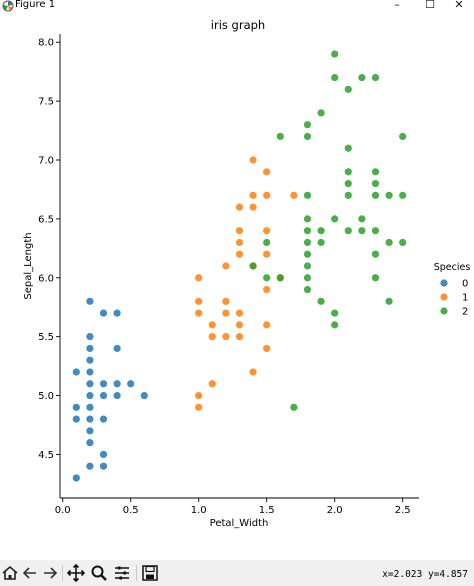  What do you see at coordinates (430, 5) in the screenshot?
I see `maximize-button: ☐` at bounding box center [430, 5].